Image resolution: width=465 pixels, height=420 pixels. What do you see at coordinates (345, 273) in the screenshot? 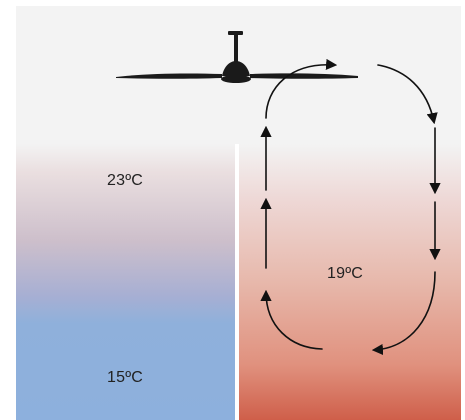
I see `temperature-label-circulating: 19ºC` at bounding box center [345, 273].